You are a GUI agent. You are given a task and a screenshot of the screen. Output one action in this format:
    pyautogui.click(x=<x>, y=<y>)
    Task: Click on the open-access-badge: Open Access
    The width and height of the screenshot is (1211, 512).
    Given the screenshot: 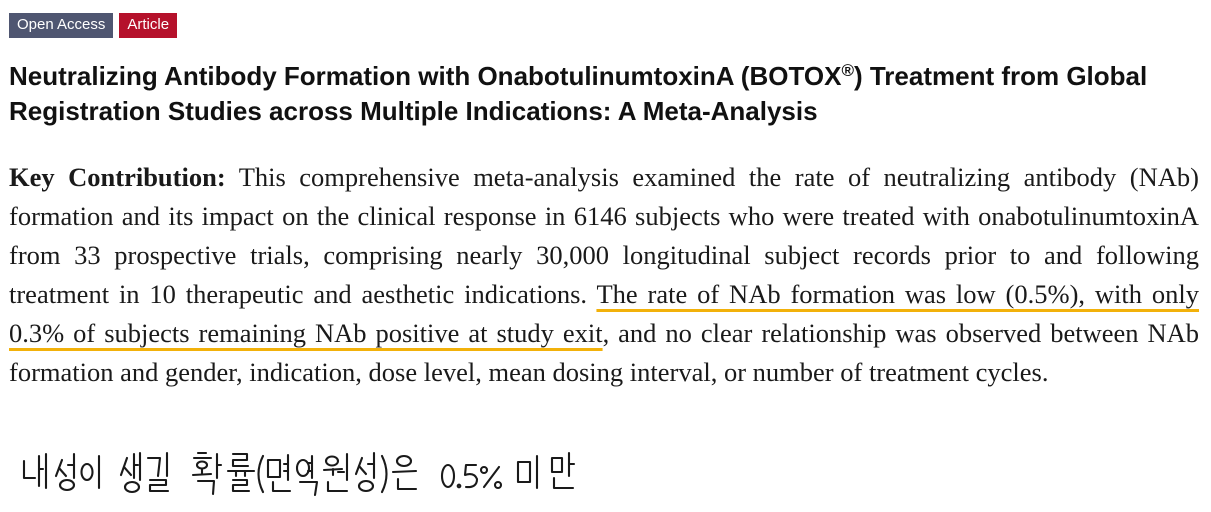 What is the action you would take?
    pyautogui.click(x=61, y=25)
    